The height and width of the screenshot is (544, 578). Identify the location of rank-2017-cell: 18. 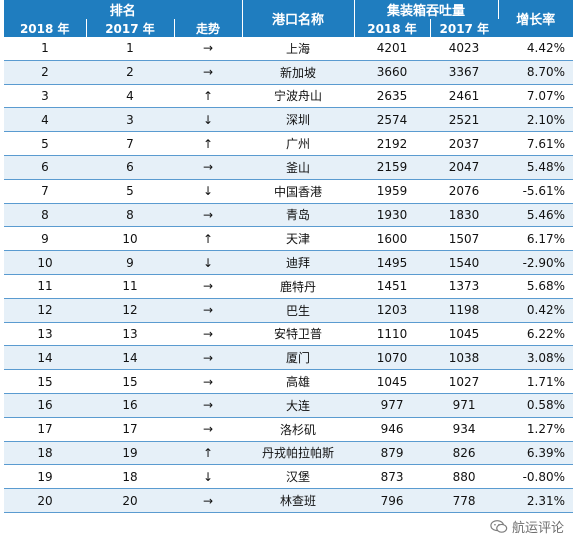
(130, 477).